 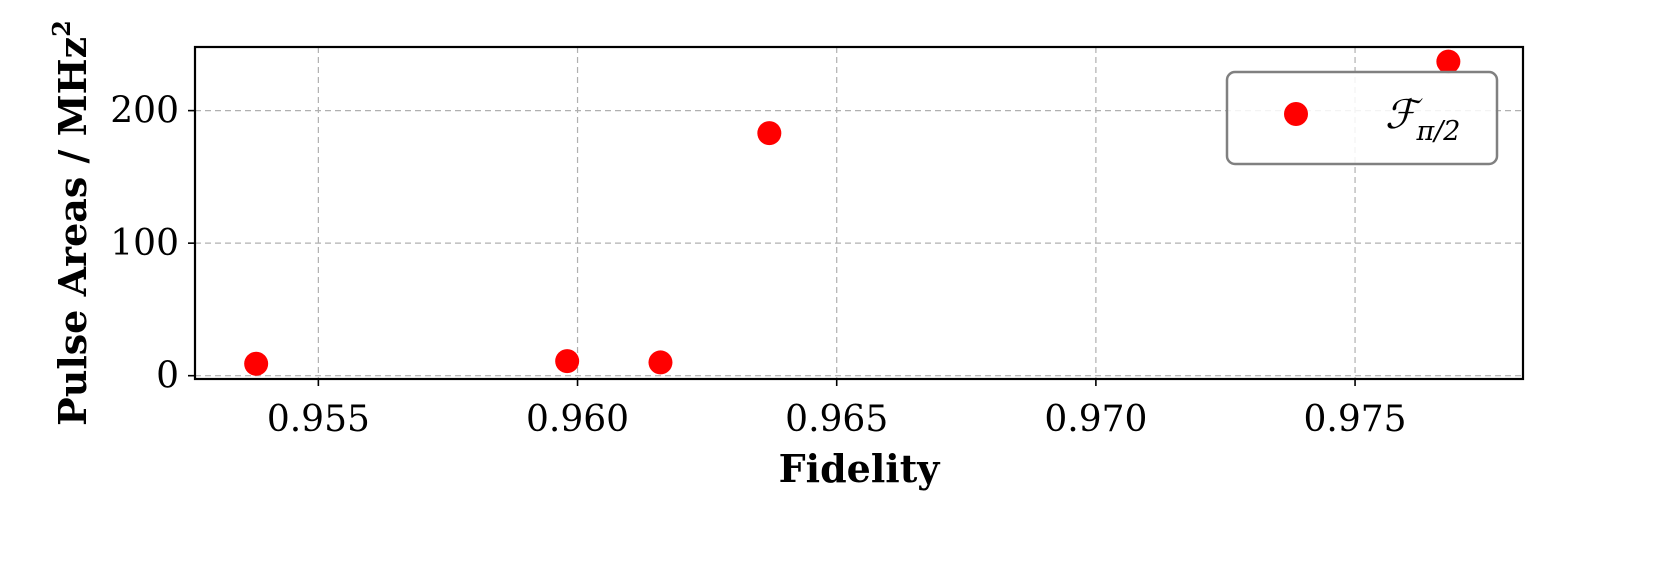 I want to click on y-axis-title-main: Pulse Areas / MHz, so click(x=72, y=231).